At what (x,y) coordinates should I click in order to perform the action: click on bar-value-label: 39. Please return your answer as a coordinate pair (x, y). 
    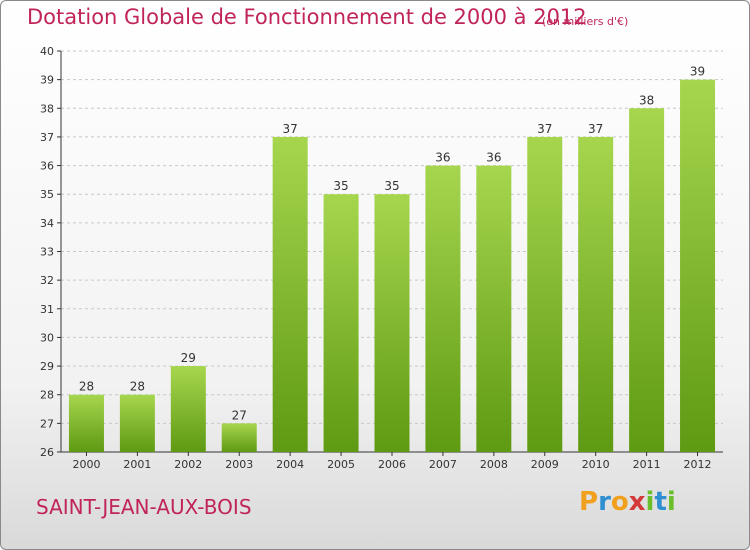
    Looking at the image, I should click on (697, 72).